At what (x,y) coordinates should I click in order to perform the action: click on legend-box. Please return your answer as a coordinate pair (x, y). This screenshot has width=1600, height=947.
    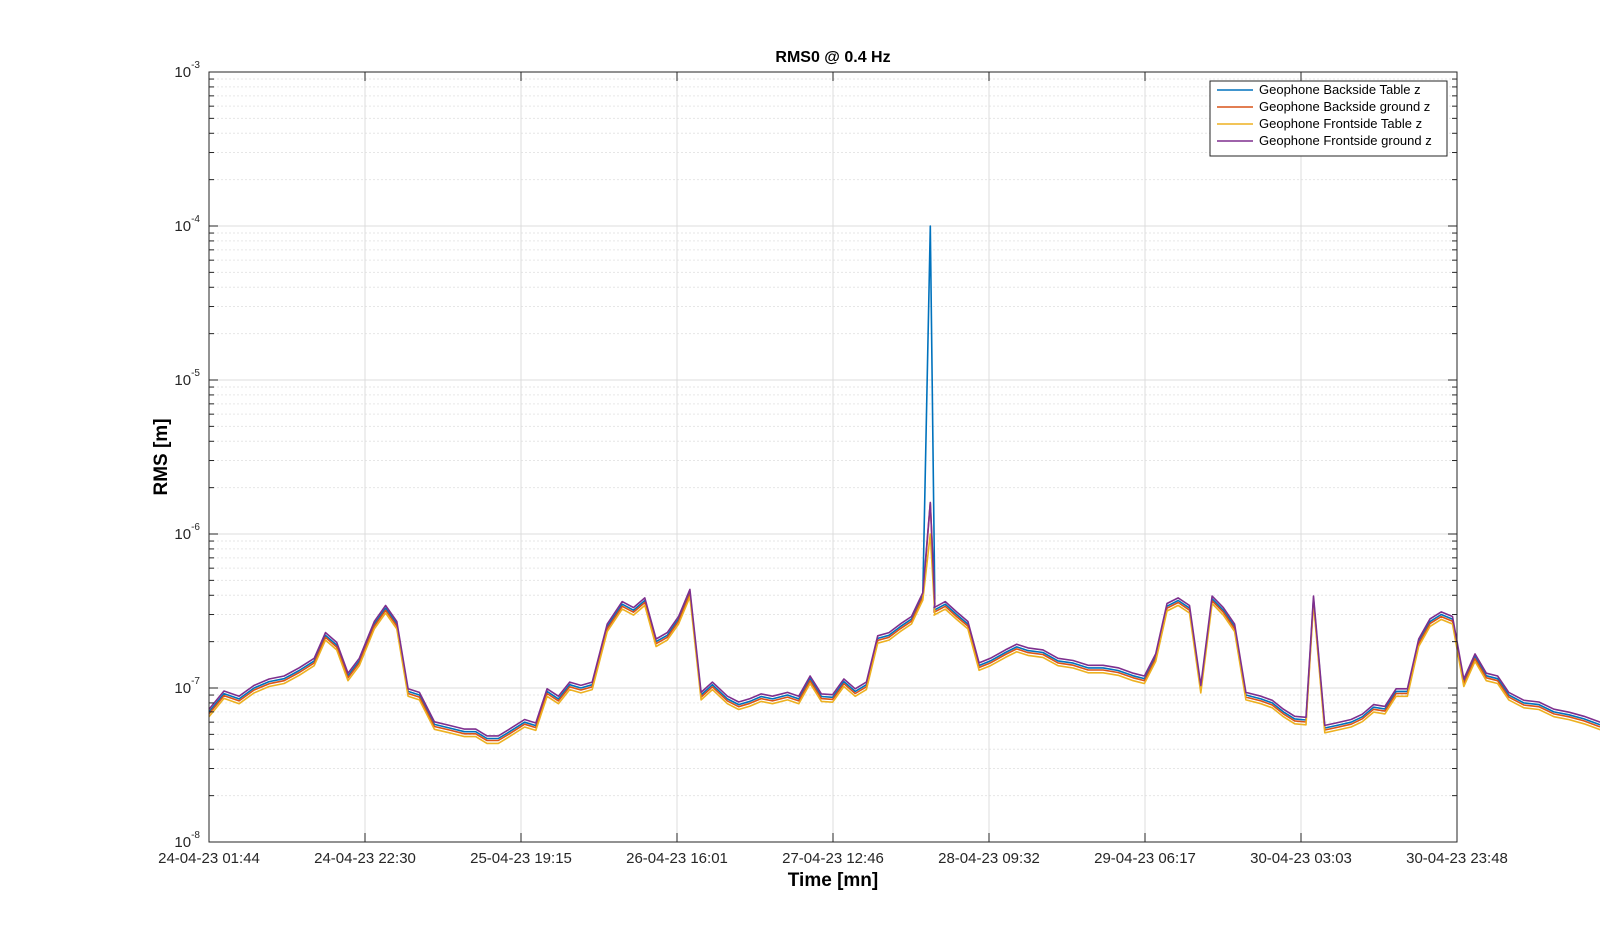
    Looking at the image, I should click on (1328, 118).